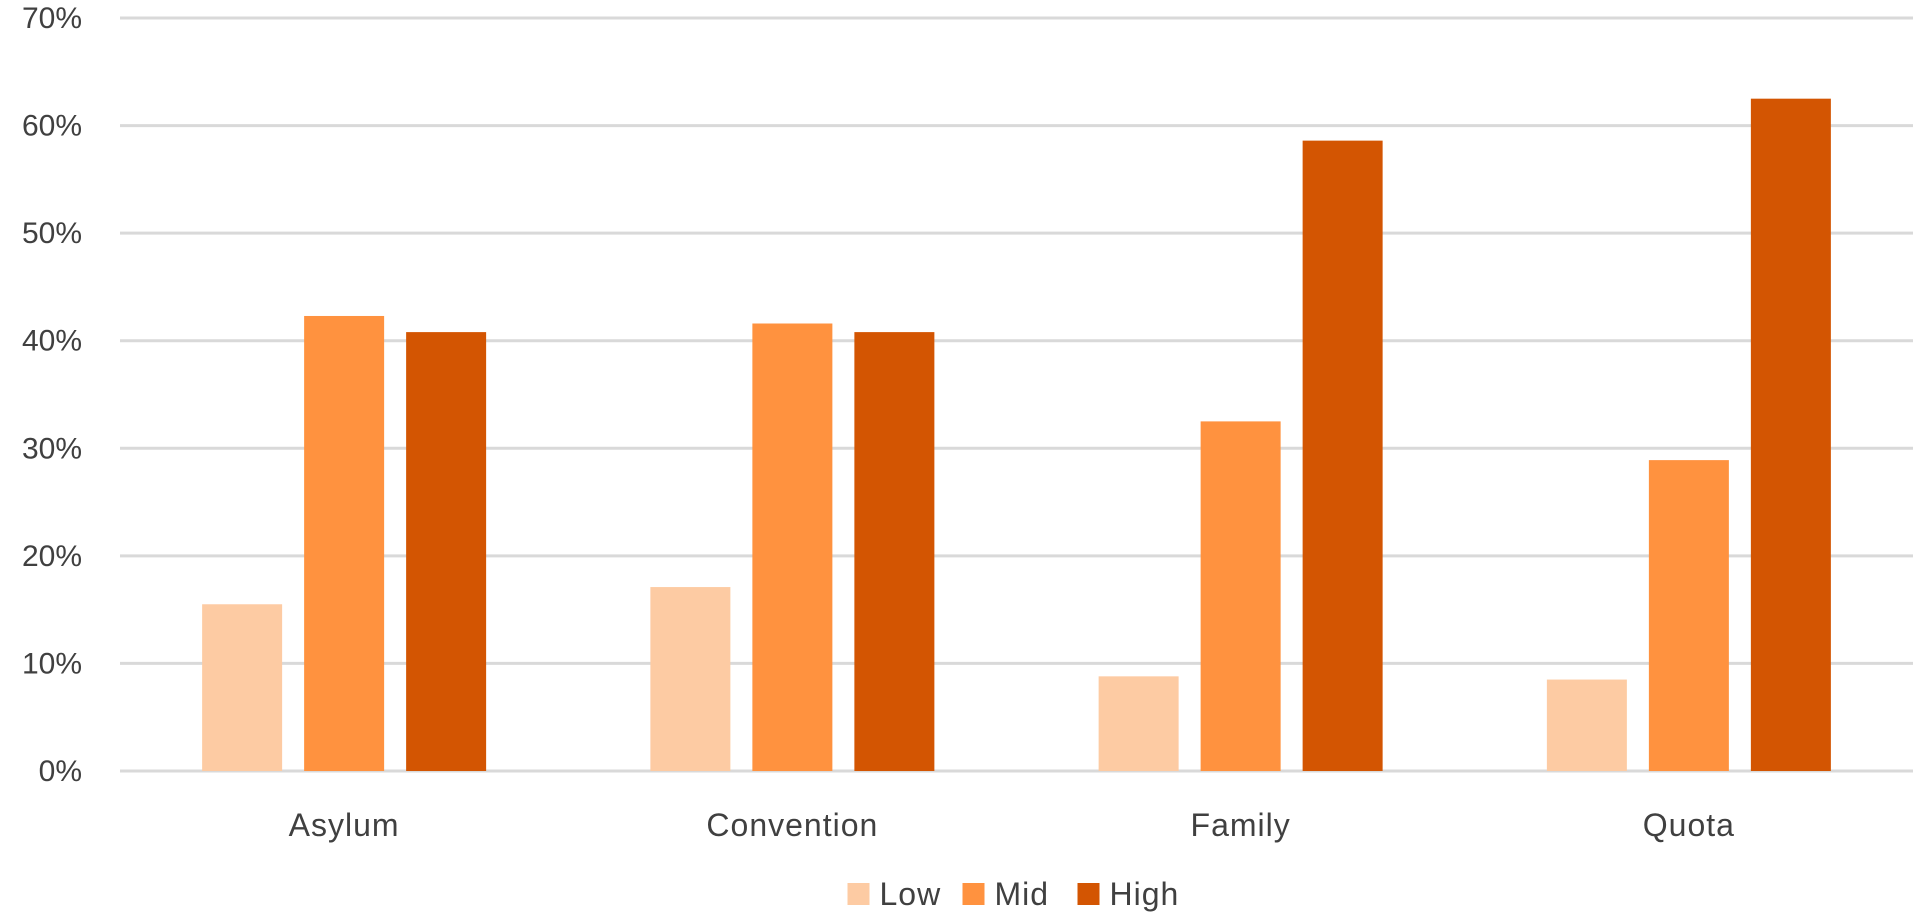  I want to click on legend-label: Low, so click(911, 894).